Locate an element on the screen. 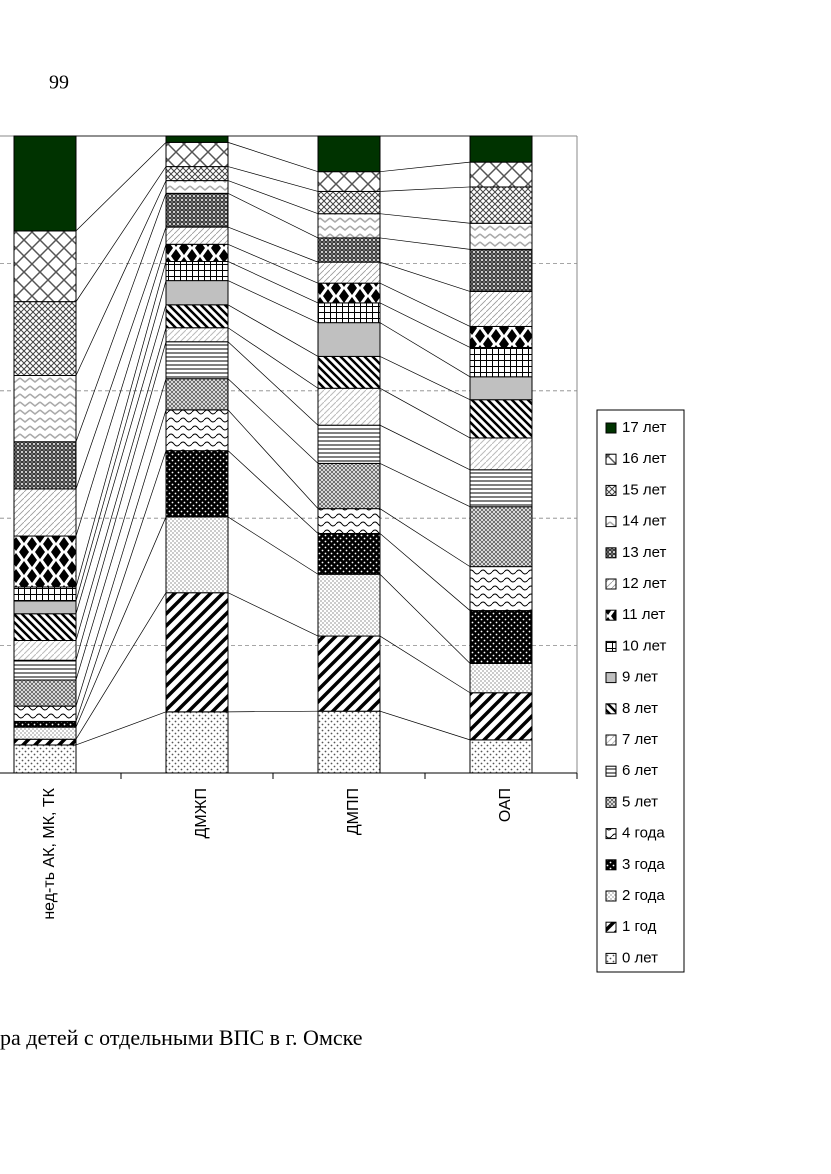 The image size is (831, 1174). legend-label: 9 лет is located at coordinates (640, 677).